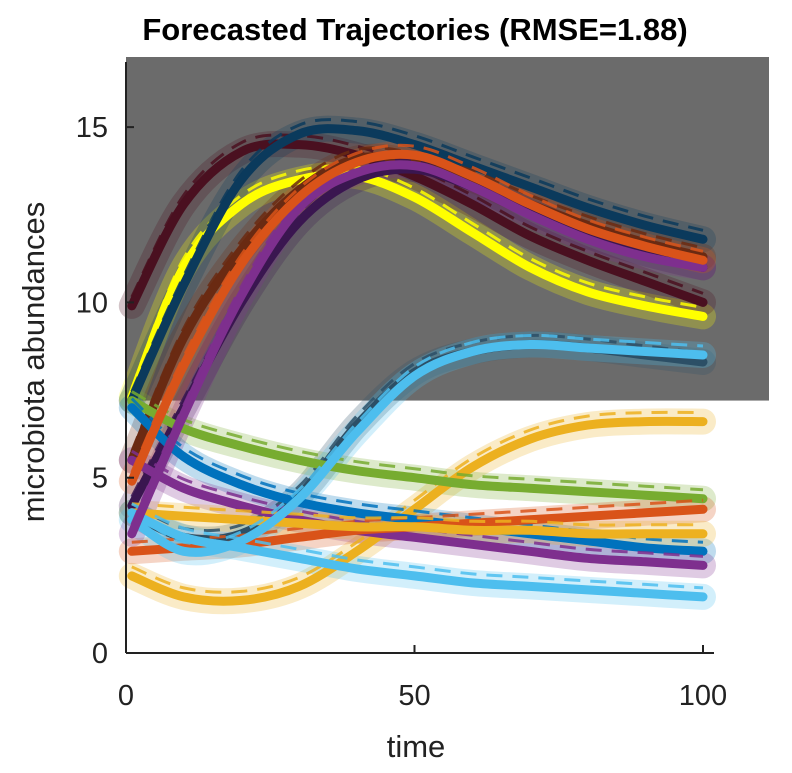 The height and width of the screenshot is (773, 792). I want to click on chart-title: Forecasted Trajectories (RMSE=1.88), so click(414, 29).